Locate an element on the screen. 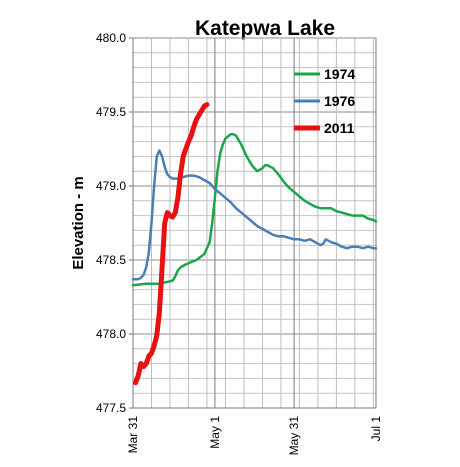 The height and width of the screenshot is (467, 460). legend: 1974 1976 2011 is located at coordinates (324, 101).